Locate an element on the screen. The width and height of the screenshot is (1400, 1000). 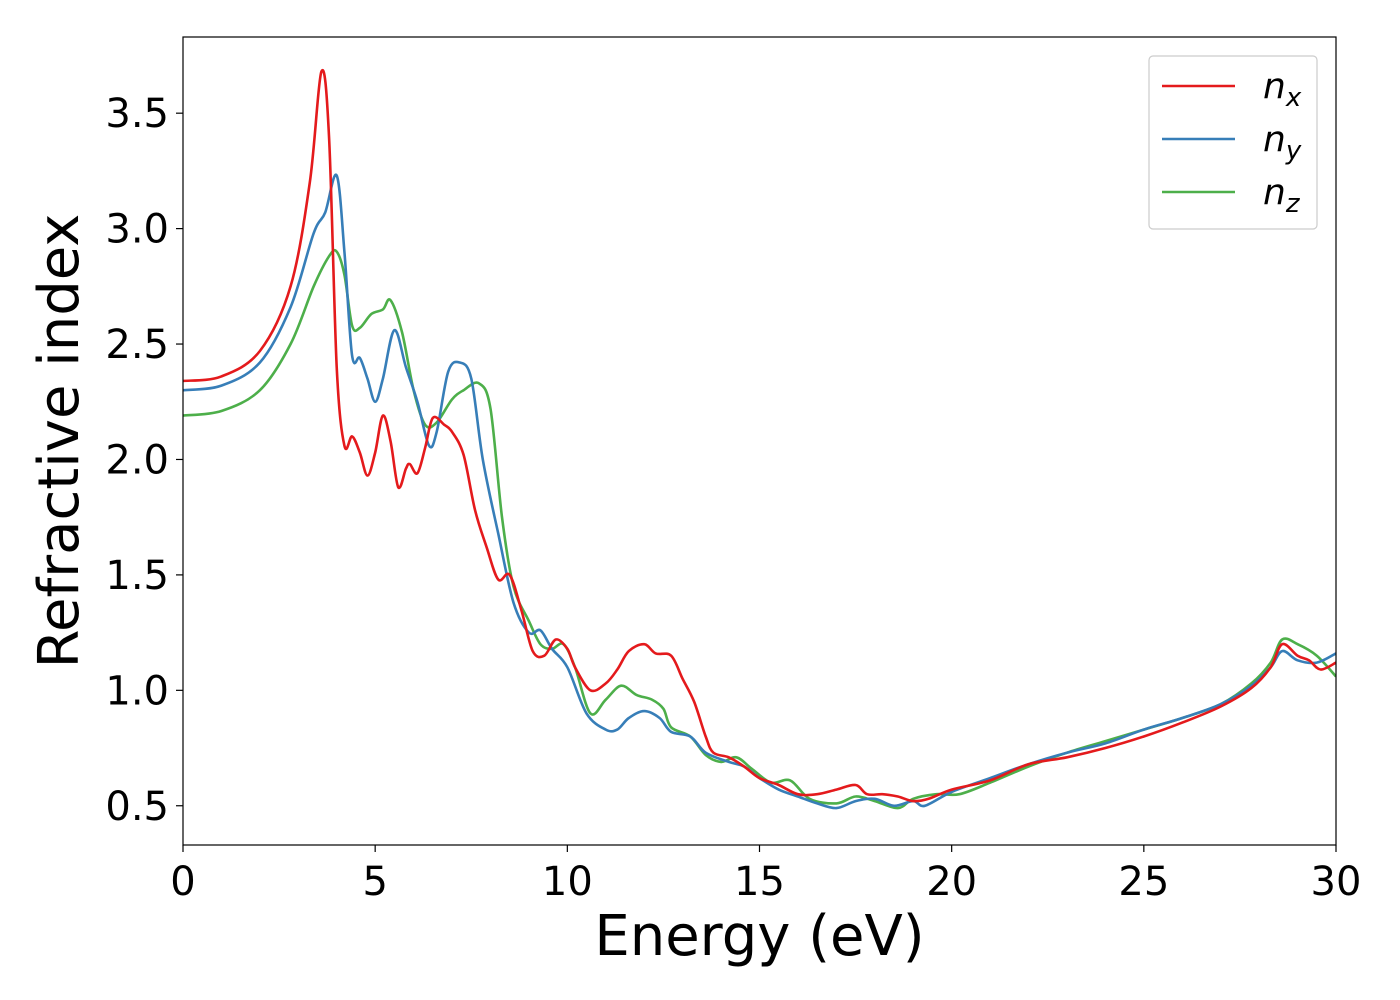
x-axis-label: Energy (eV) is located at coordinates (759, 936).